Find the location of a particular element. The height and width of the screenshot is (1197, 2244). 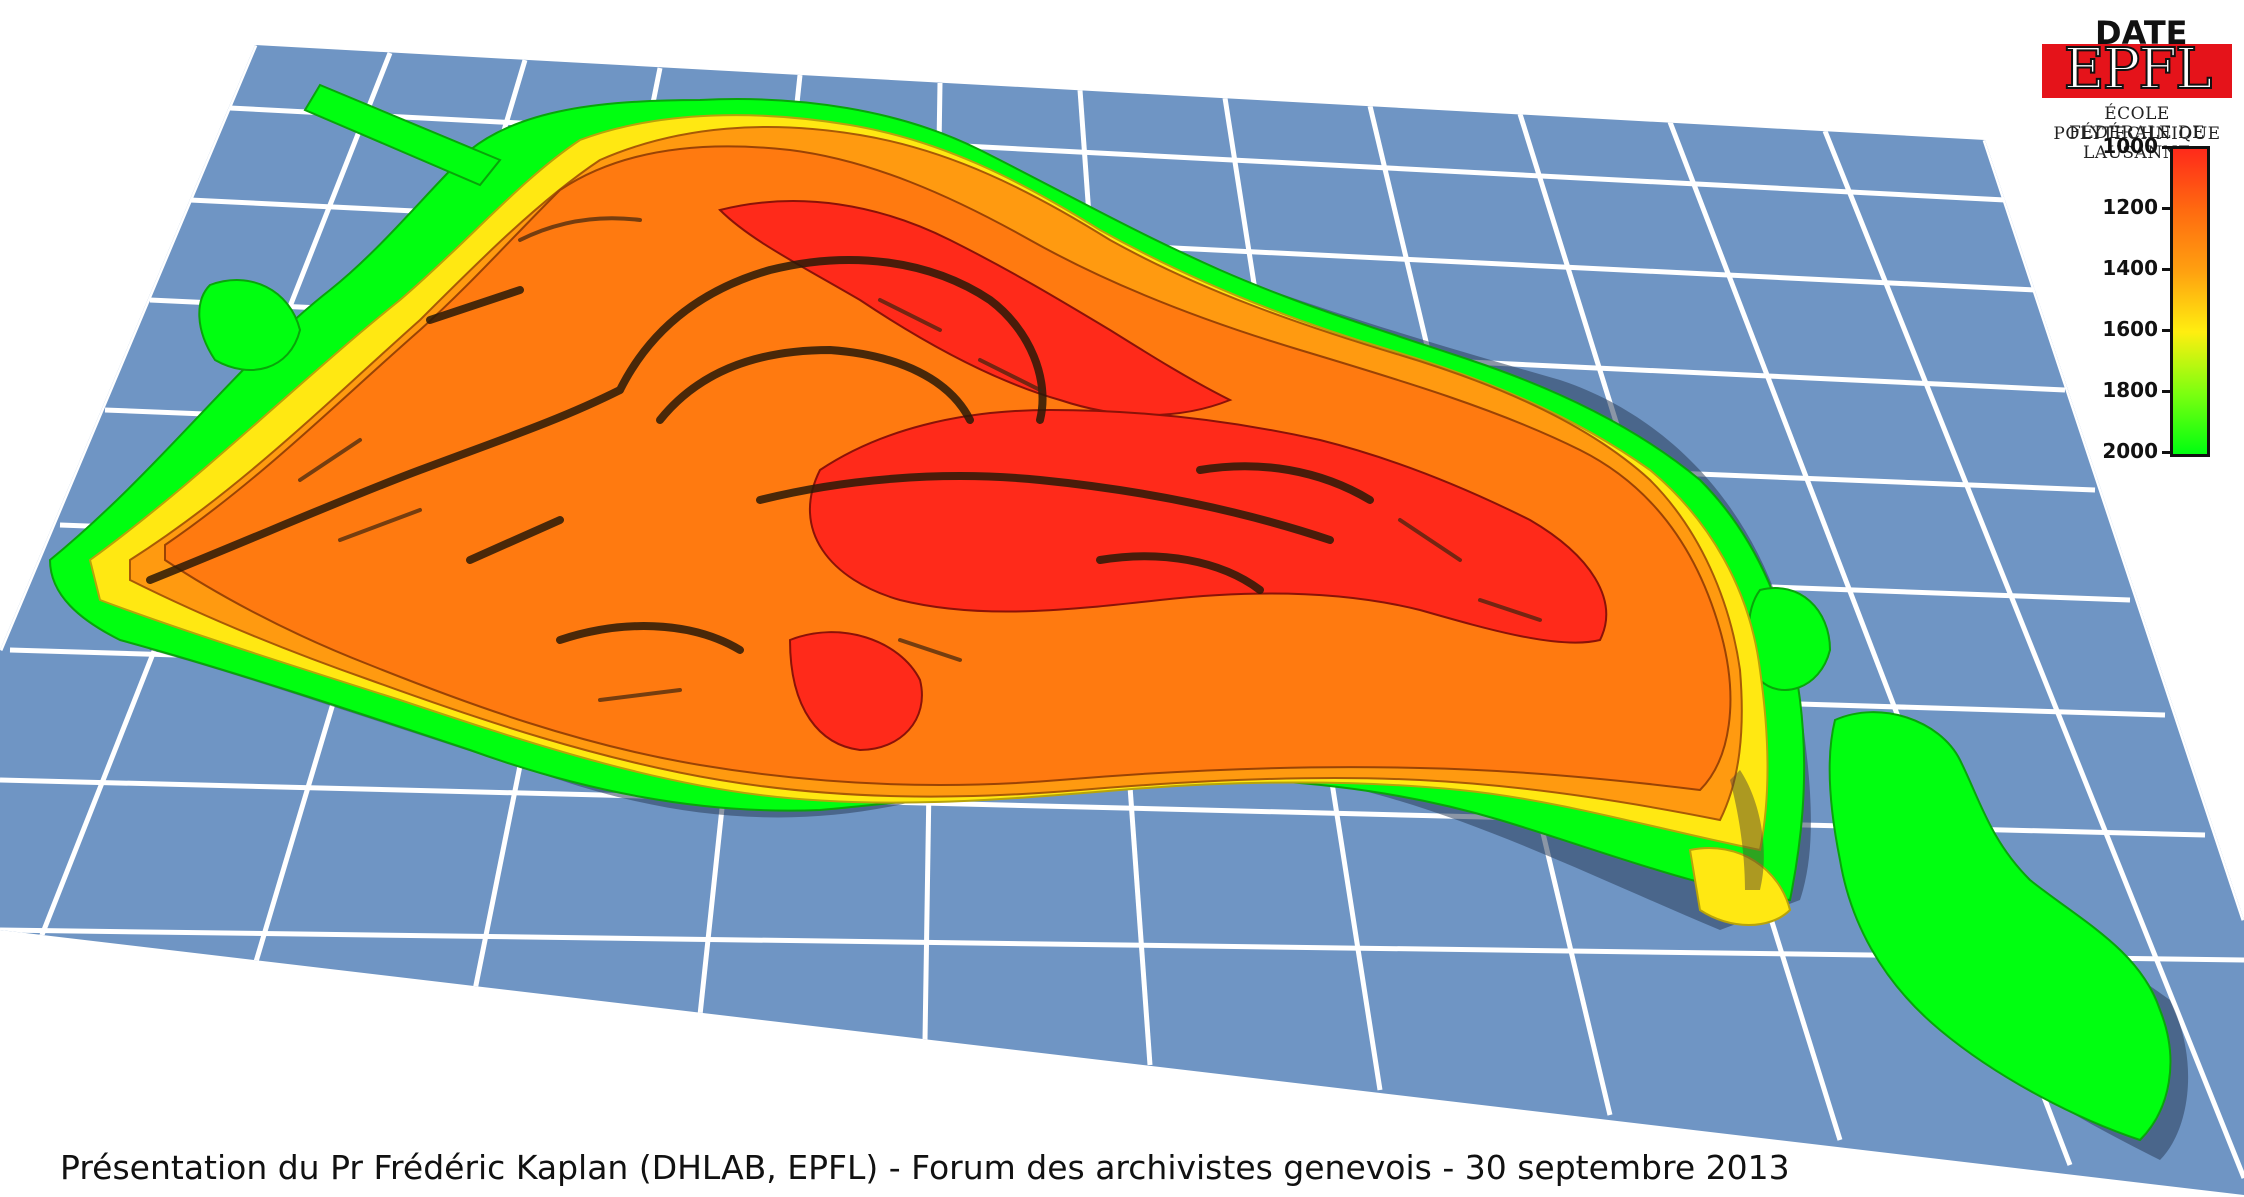

legend-tick-1800: 1800 is located at coordinates (2133, 390).